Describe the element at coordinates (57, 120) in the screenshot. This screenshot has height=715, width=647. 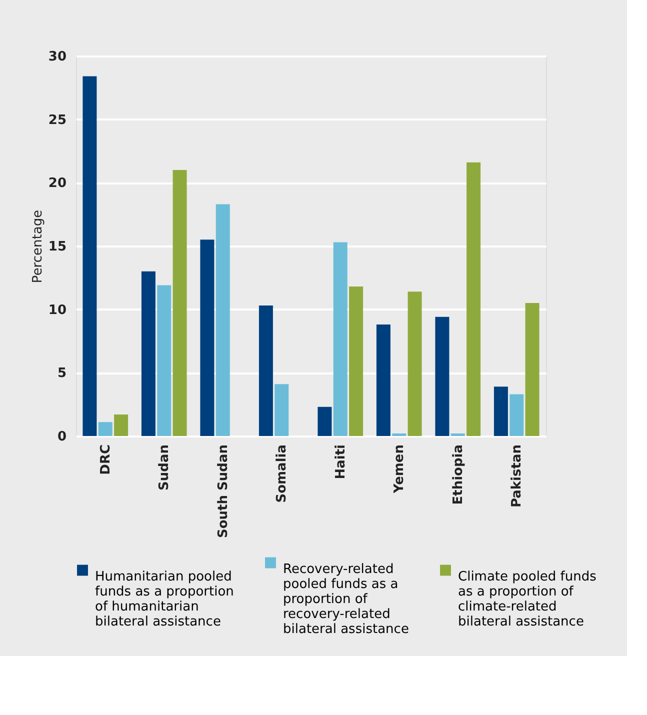
I see `y-tick-label: 25` at that location.